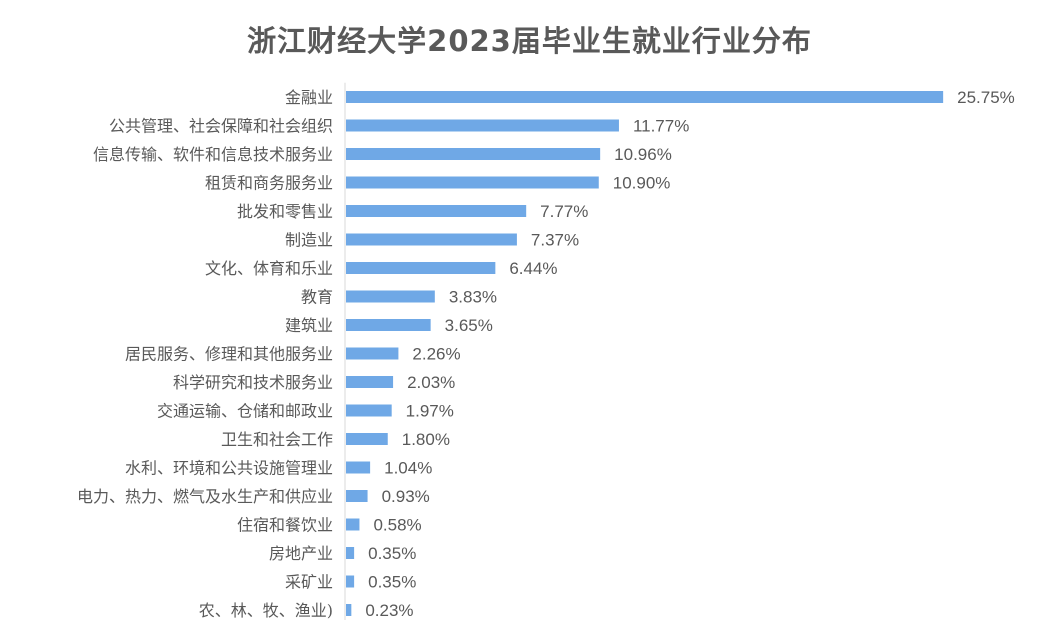 Image resolution: width=1059 pixels, height=620 pixels. I want to click on value-label: 6.44%, so click(533, 268).